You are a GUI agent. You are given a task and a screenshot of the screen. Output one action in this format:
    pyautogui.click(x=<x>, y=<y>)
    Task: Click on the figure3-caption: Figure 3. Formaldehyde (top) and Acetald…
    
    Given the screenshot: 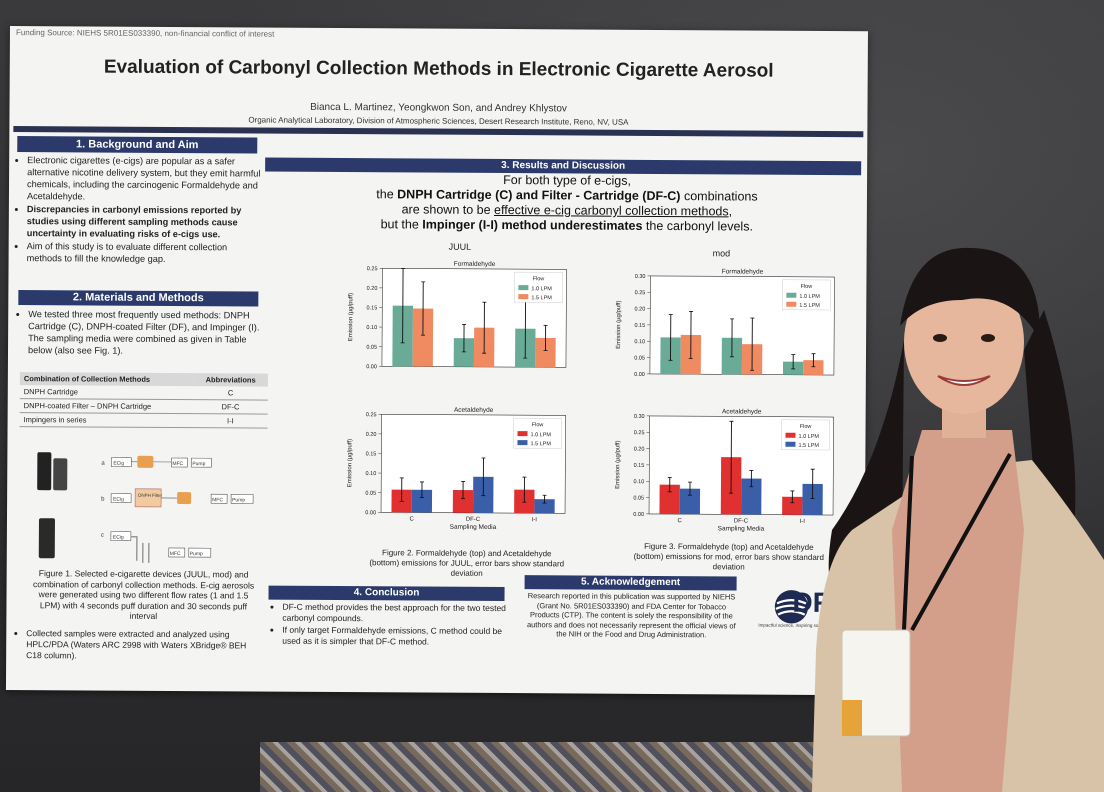 What is the action you would take?
    pyautogui.click(x=728, y=556)
    